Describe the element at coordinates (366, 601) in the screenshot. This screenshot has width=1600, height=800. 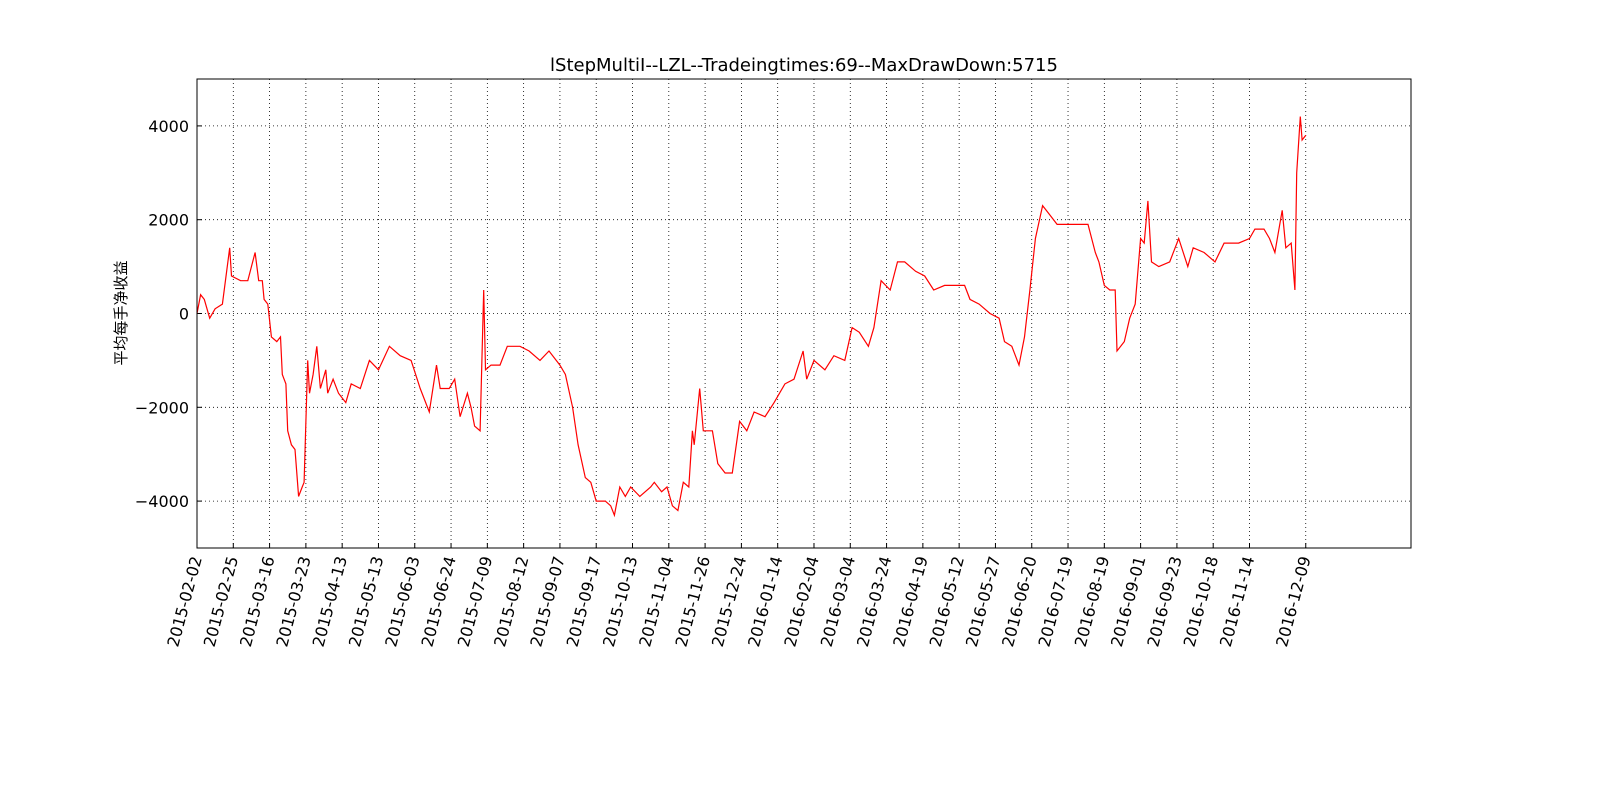
I see `x-tick-label: 2015-05-13` at that location.